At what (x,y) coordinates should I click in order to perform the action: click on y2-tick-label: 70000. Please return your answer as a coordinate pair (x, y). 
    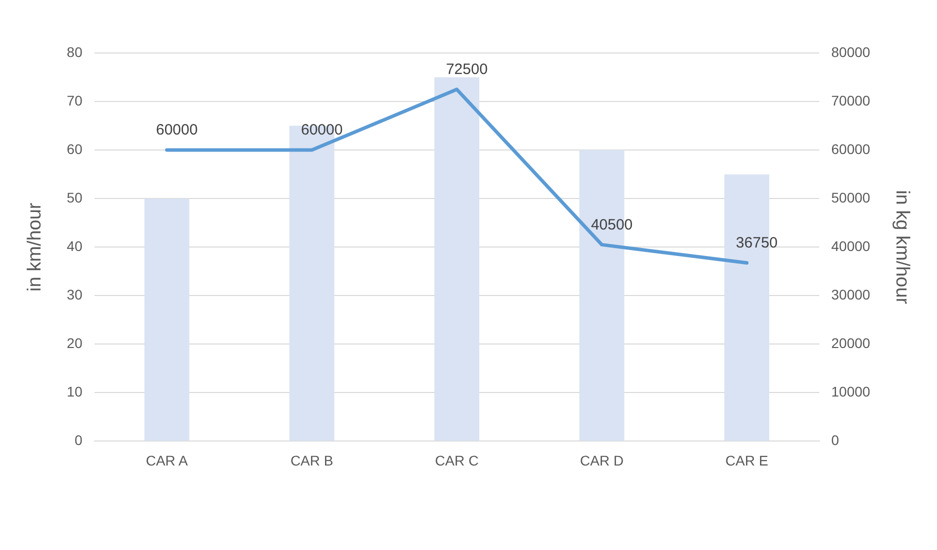
    Looking at the image, I should click on (850, 100).